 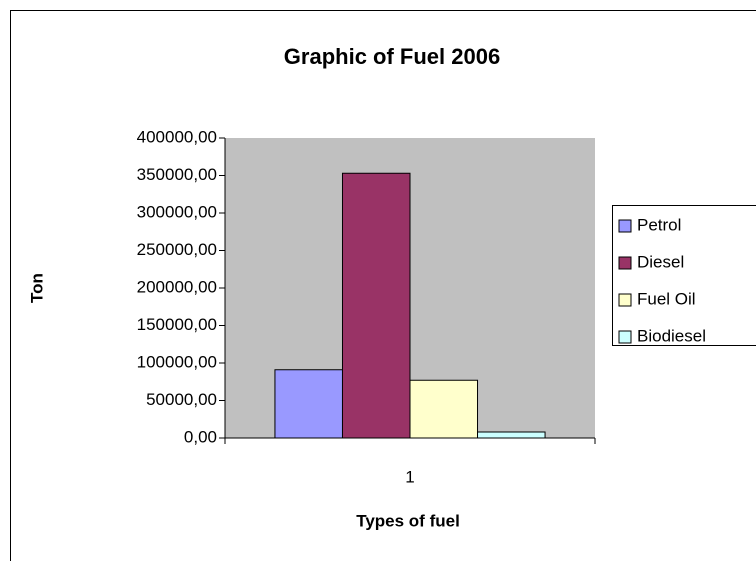 What do you see at coordinates (36, 288) in the screenshot?
I see `y-axis-title: Ton` at bounding box center [36, 288].